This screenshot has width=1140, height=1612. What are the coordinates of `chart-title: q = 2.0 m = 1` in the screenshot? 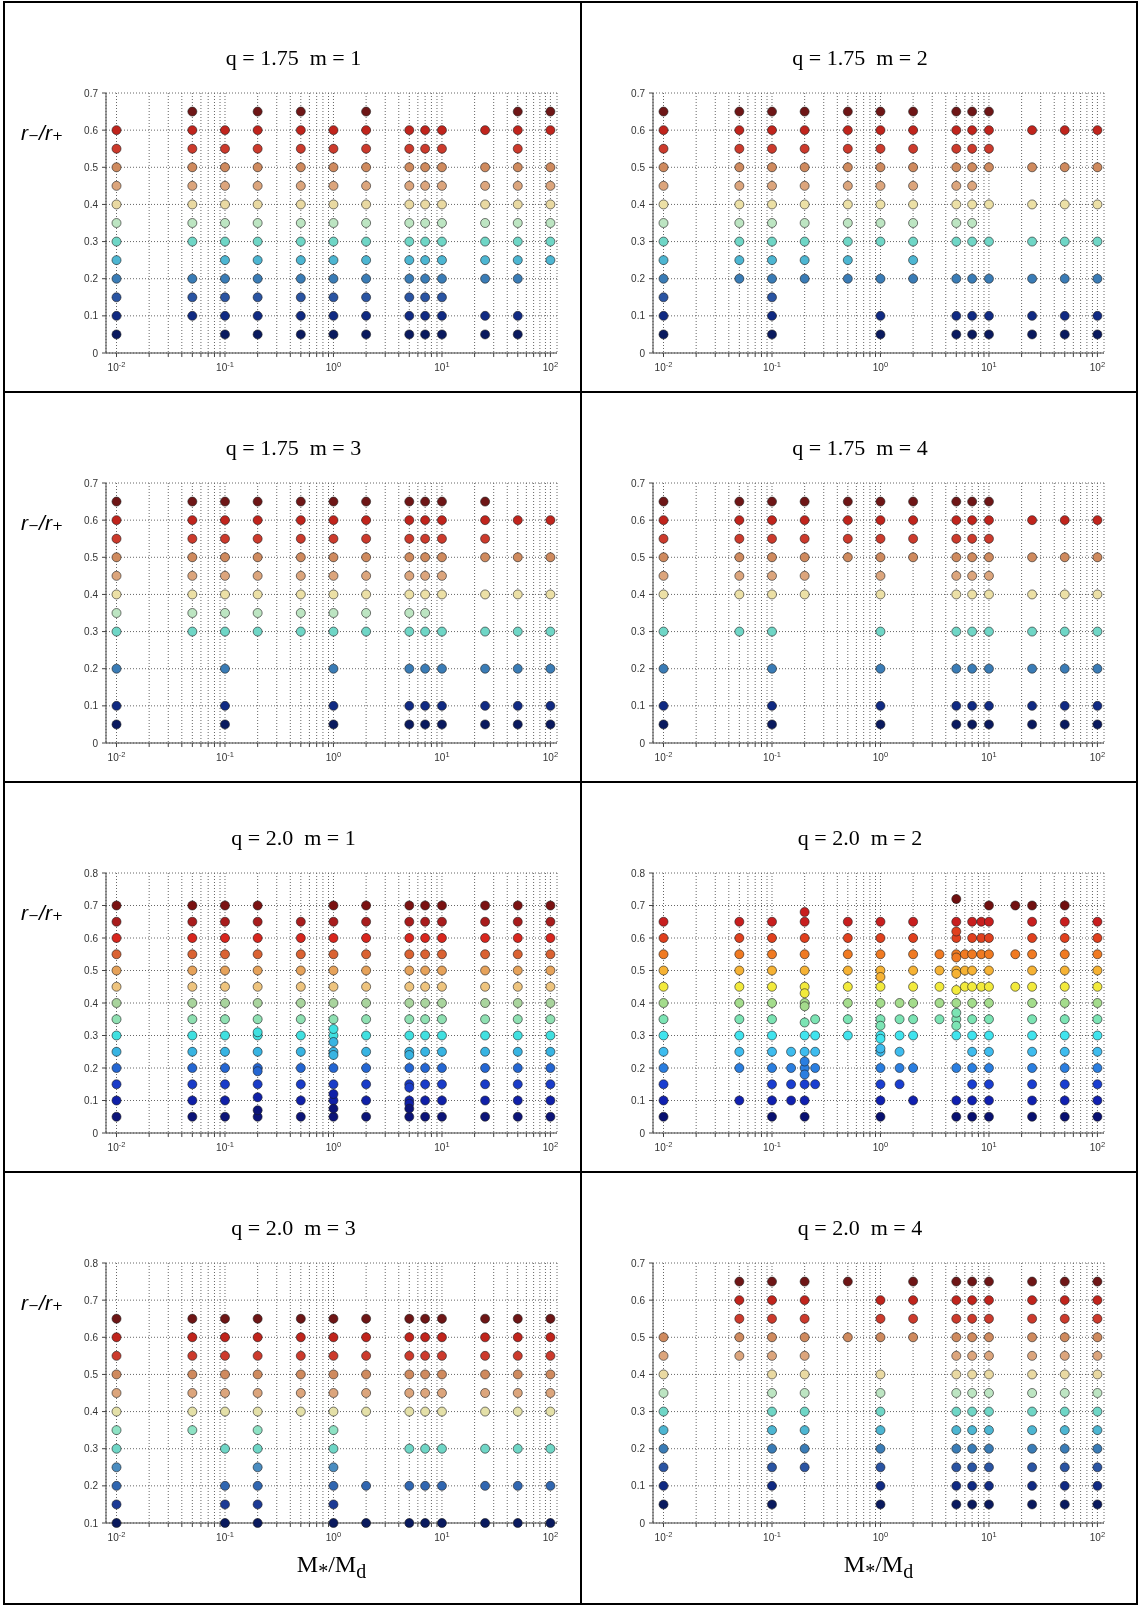 It's located at (293, 837).